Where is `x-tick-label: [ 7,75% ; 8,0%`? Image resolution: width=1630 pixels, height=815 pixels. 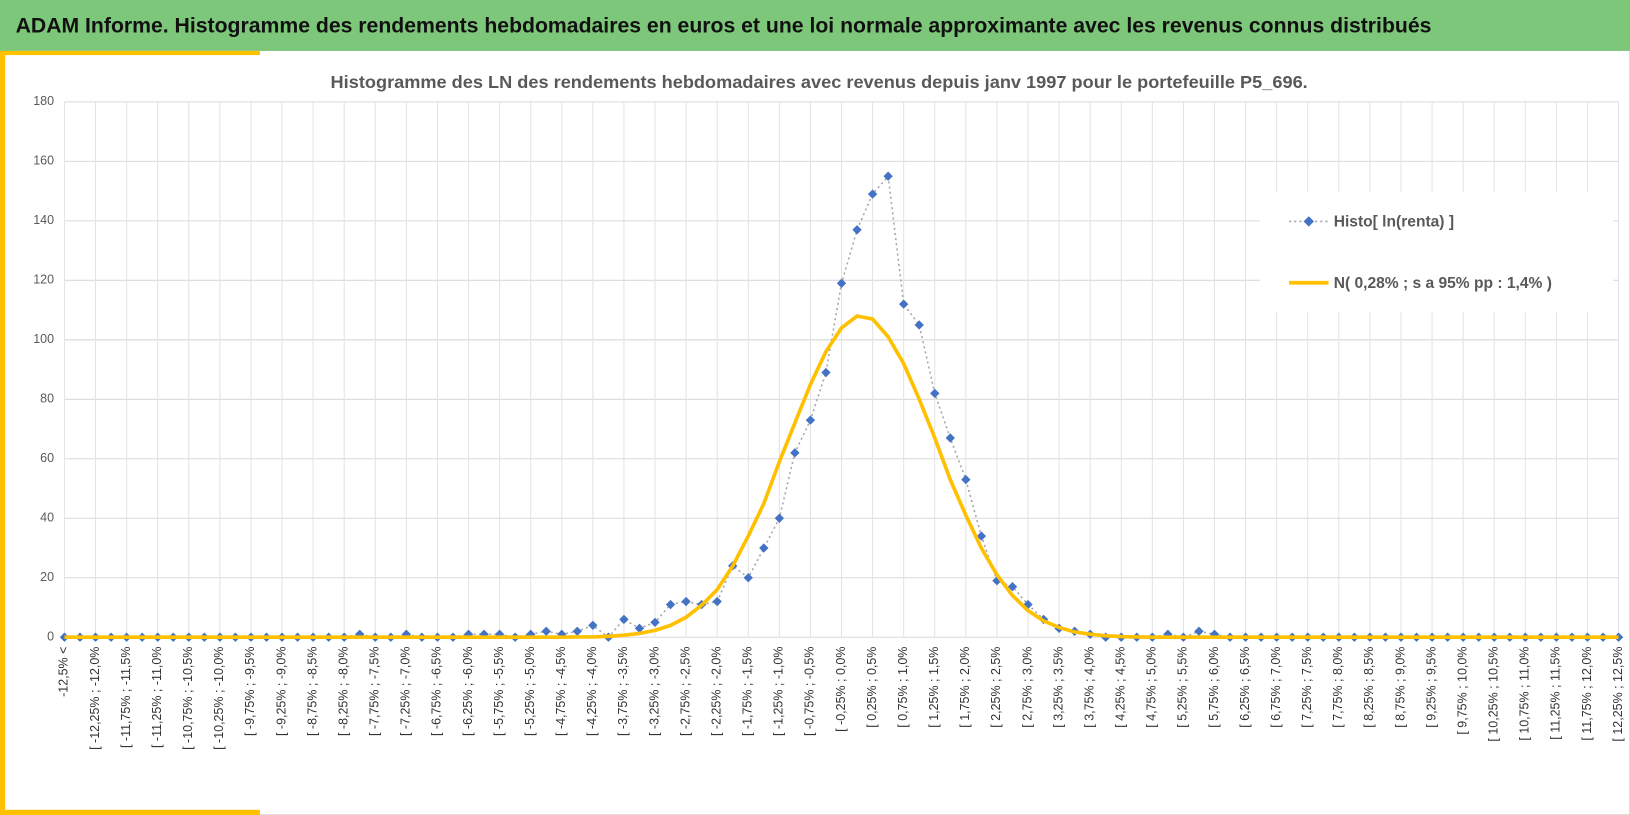 x-tick-label: [ 7,75% ; 8,0% is located at coordinates (1338, 687).